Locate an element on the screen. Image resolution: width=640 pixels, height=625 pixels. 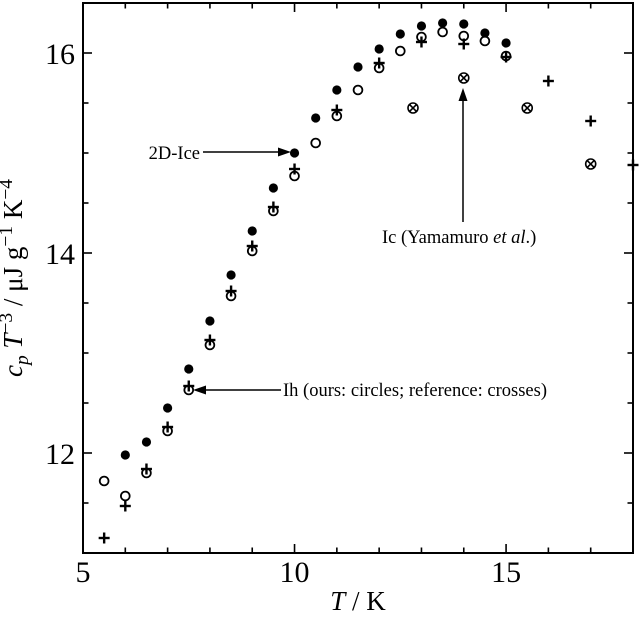
x-tick-label: 5 is located at coordinates (83, 572).